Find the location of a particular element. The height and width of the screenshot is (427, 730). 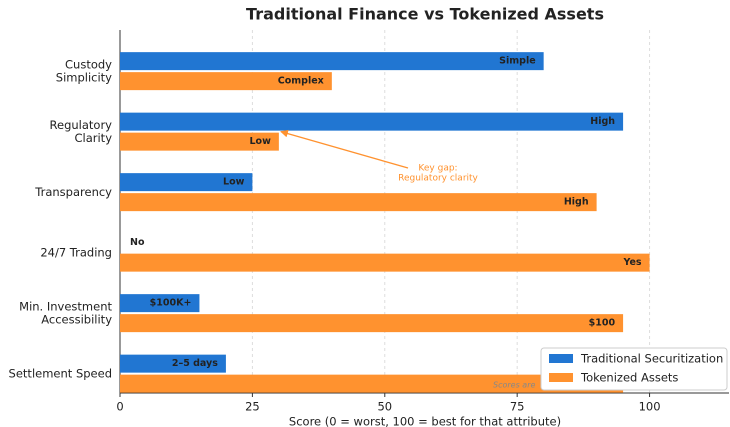

x-tick-label: 25 is located at coordinates (252, 407).